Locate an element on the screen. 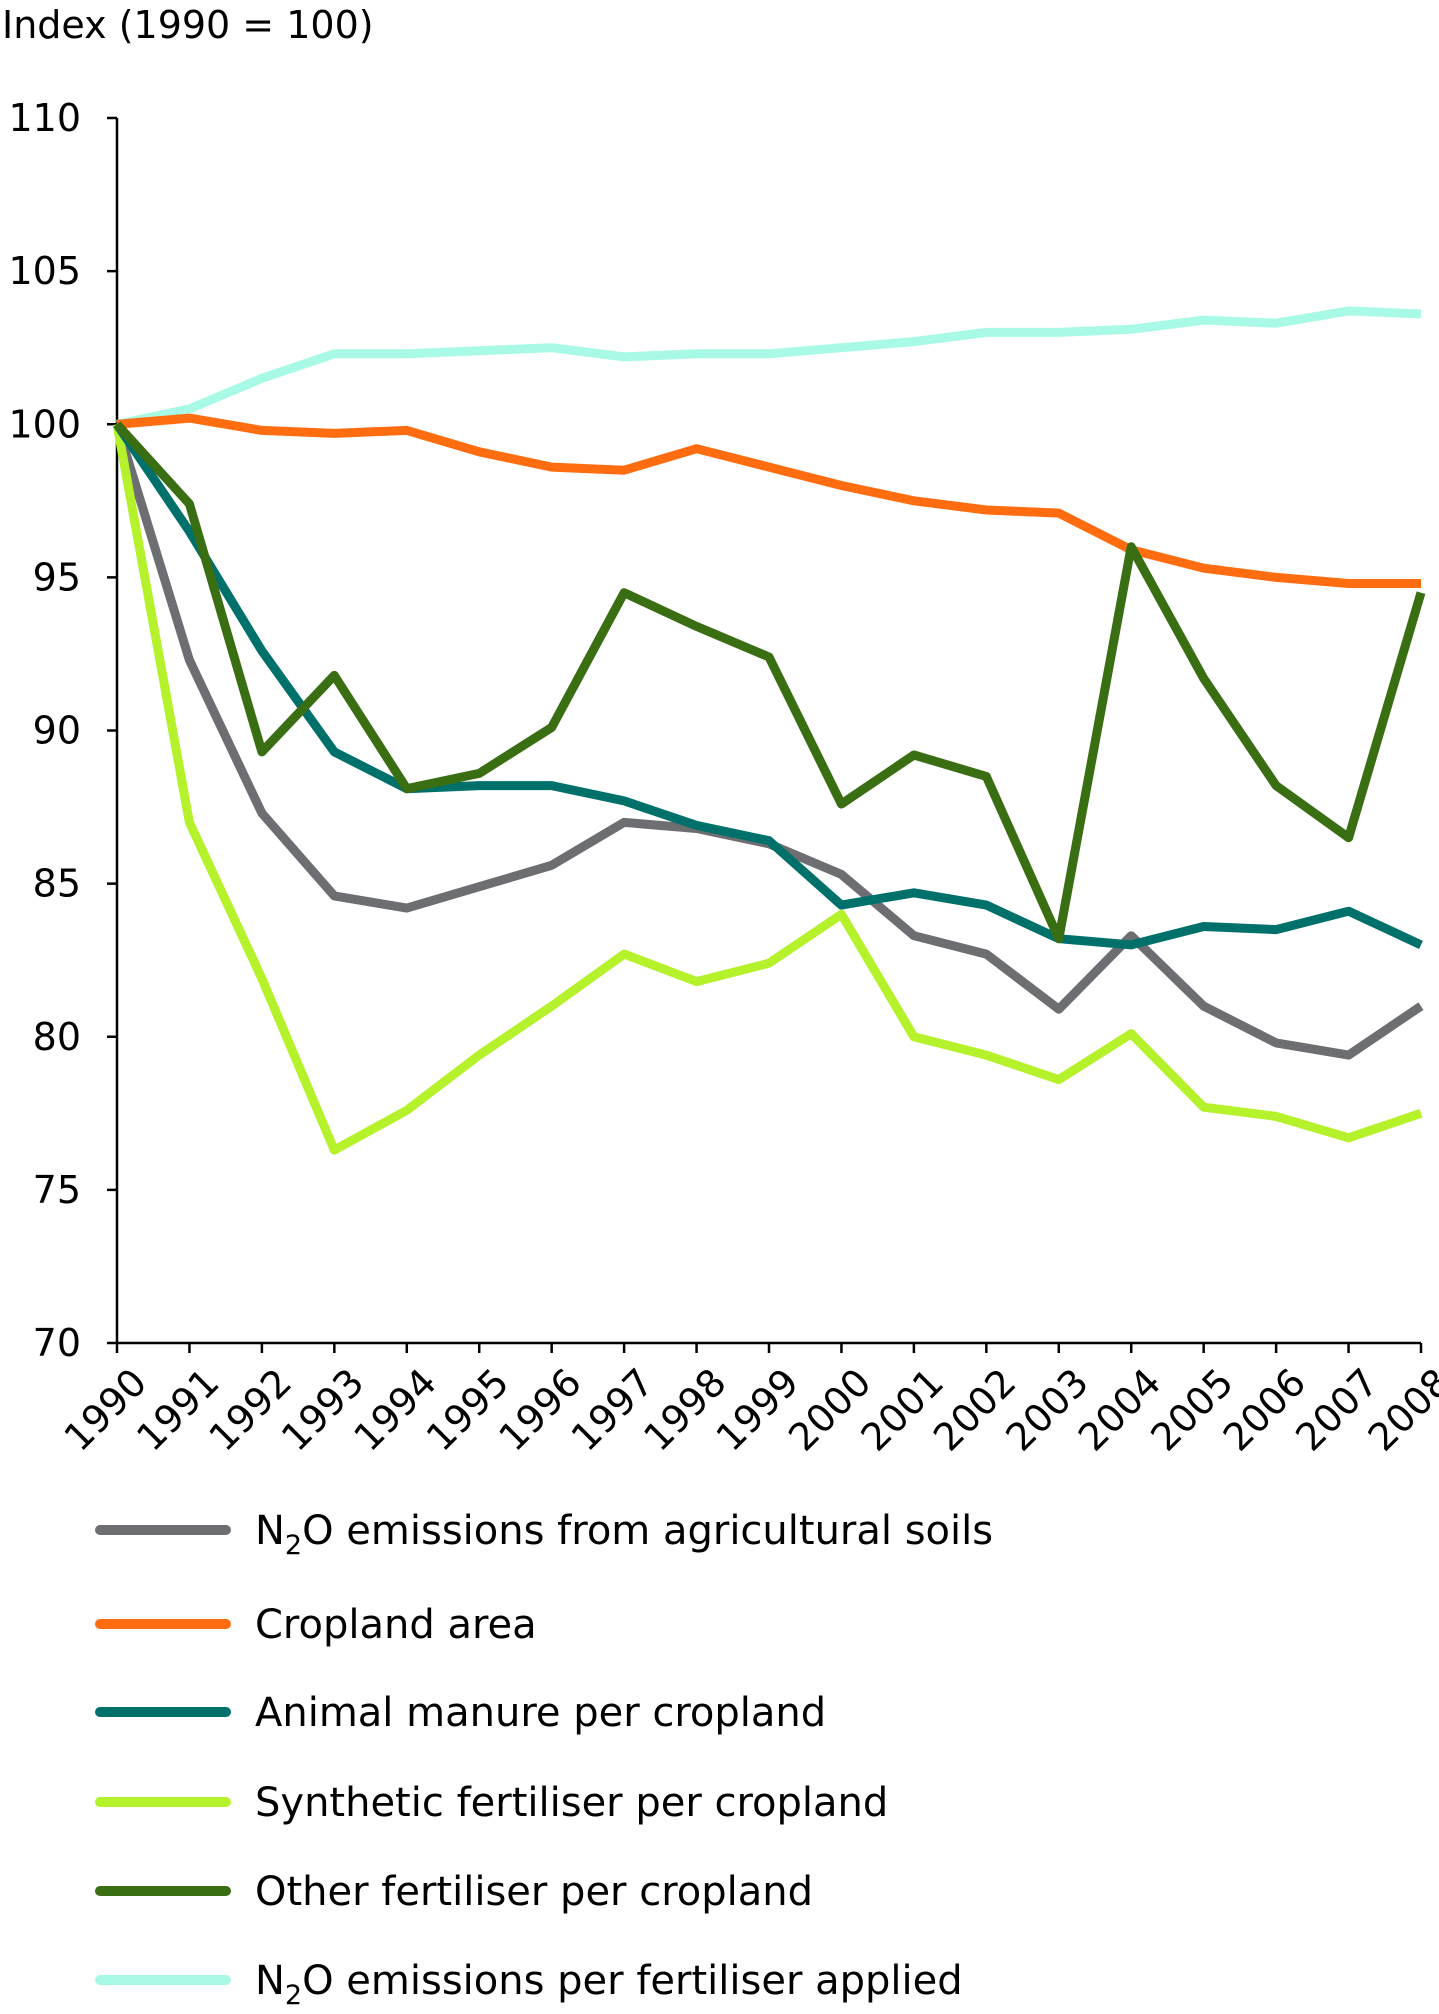  legend-label-part: Other fertiliser per cropland is located at coordinates (534, 1892).